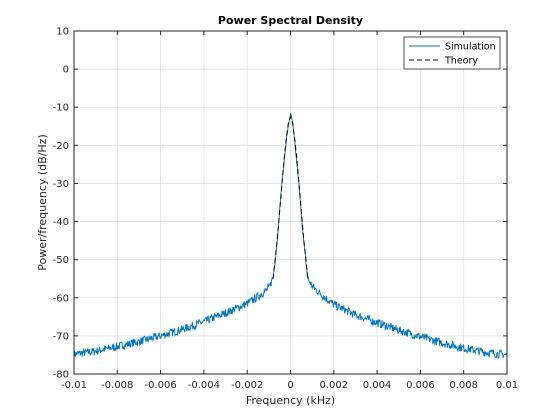 This screenshot has height=420, width=560. I want to click on x-tick-label: -0.008, so click(117, 385).